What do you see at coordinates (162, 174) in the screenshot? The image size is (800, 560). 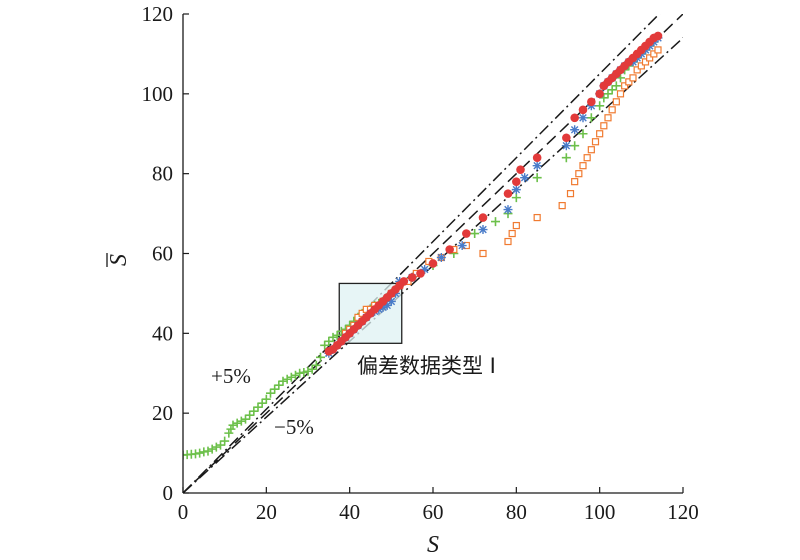 I see `y-tick-label-4: 80` at bounding box center [162, 174].